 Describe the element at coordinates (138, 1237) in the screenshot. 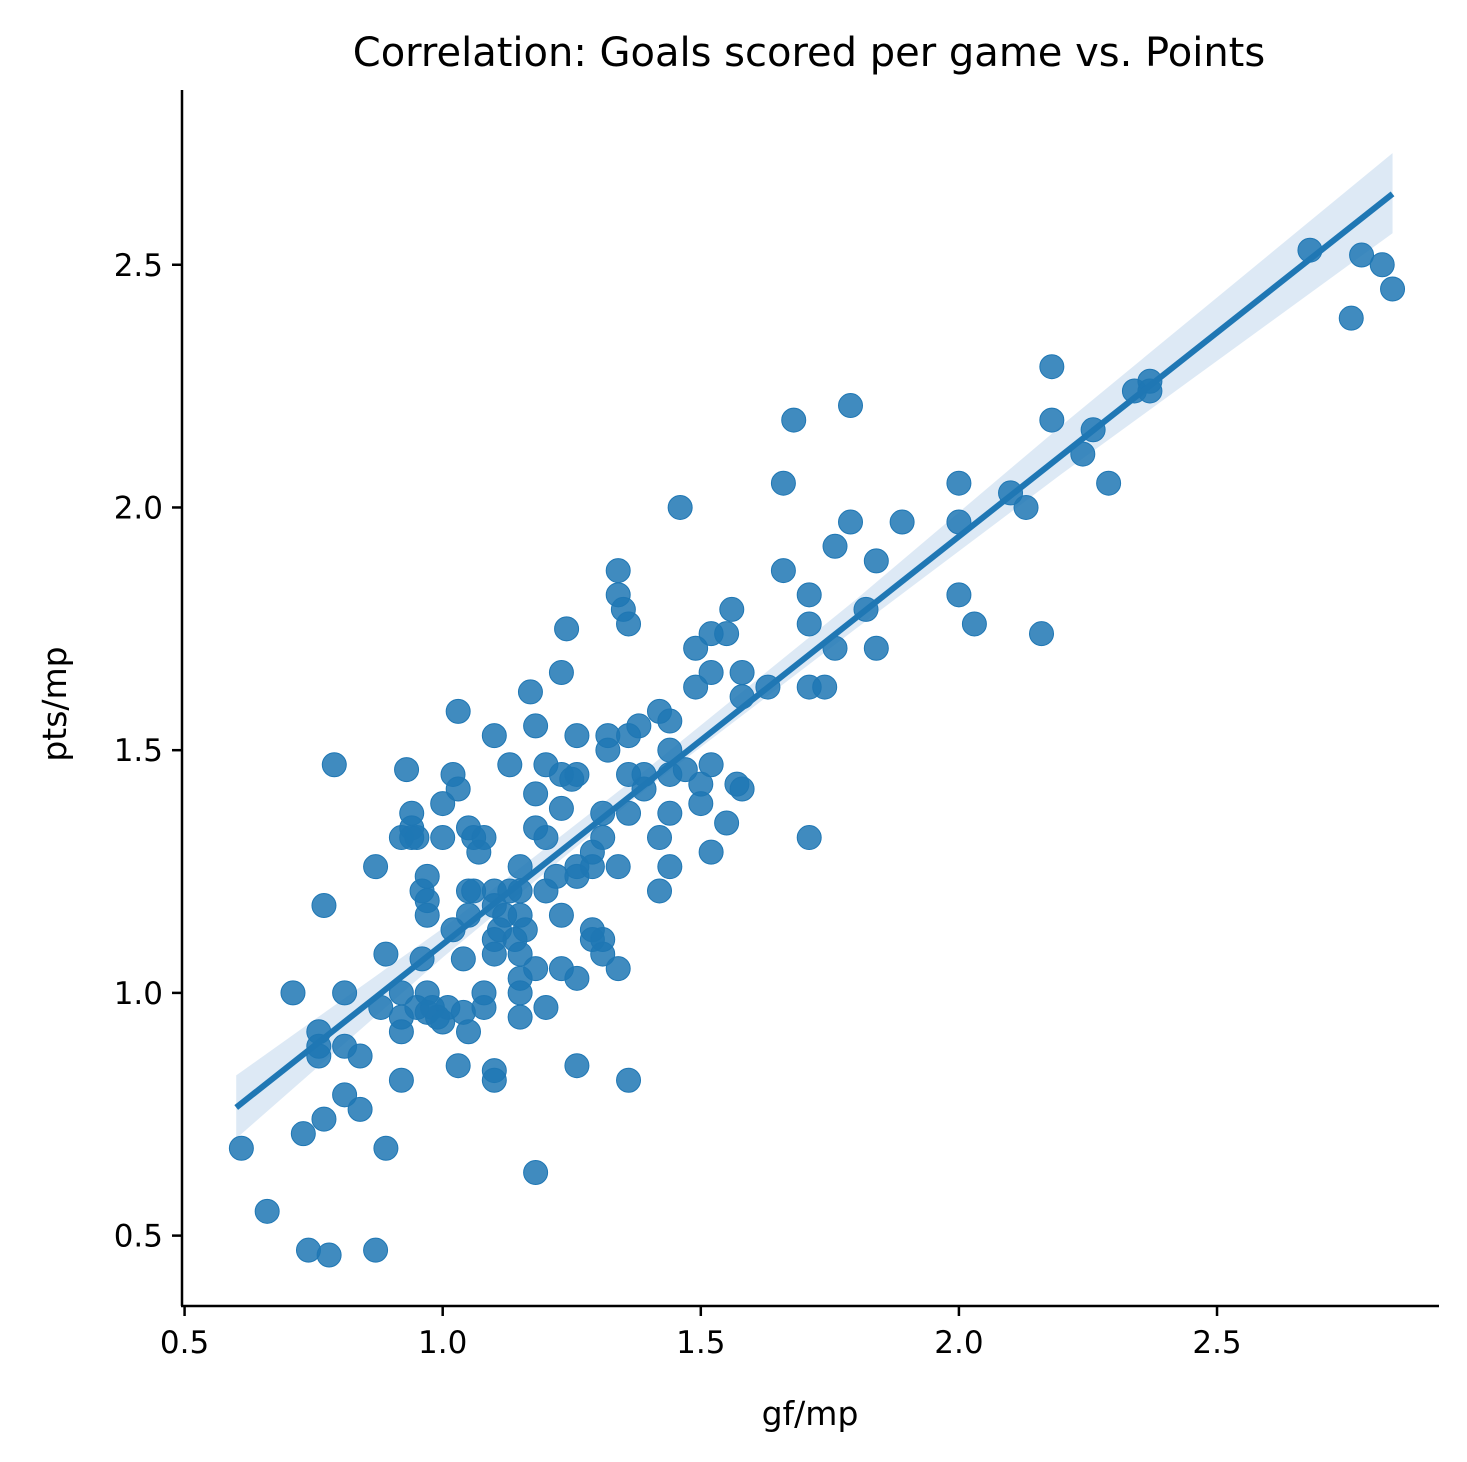

I see `y-tick-label: 0.5` at that location.